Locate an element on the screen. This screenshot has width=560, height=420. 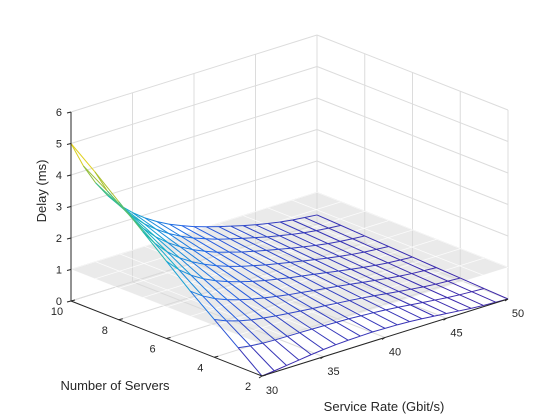
z-tick-label: 2 is located at coordinates (59, 239).